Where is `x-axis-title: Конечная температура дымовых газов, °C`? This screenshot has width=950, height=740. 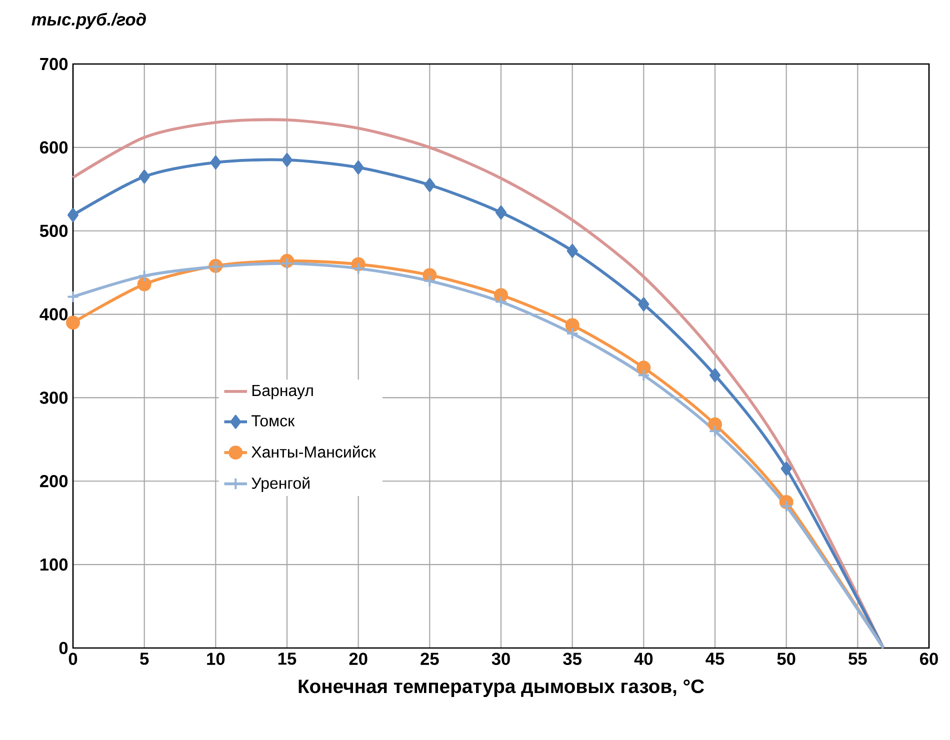
x-axis-title: Конечная температура дымовых газов, °C is located at coordinates (501, 688).